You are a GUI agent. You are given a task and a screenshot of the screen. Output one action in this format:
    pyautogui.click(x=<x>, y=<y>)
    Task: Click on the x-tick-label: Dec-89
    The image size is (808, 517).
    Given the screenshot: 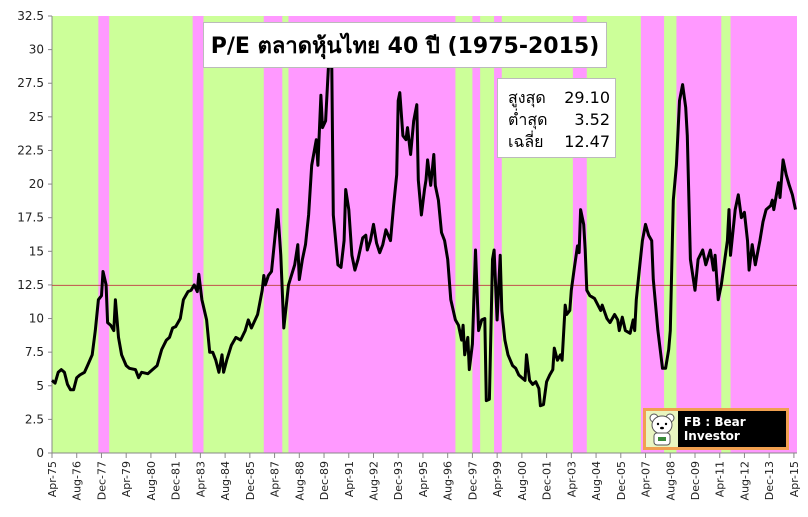 What is the action you would take?
    pyautogui.click(x=324, y=480)
    